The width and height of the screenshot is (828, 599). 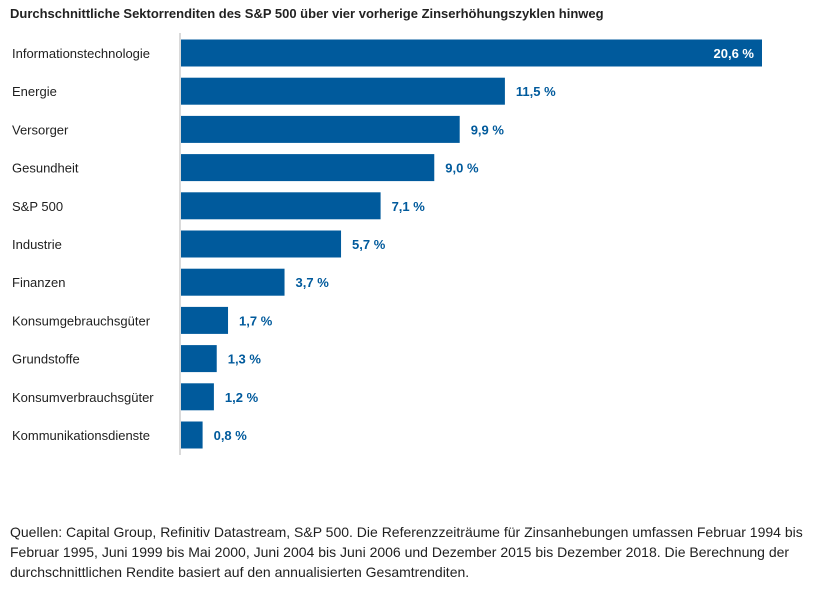 What do you see at coordinates (37, 206) in the screenshot?
I see `category-label: S&P 500` at bounding box center [37, 206].